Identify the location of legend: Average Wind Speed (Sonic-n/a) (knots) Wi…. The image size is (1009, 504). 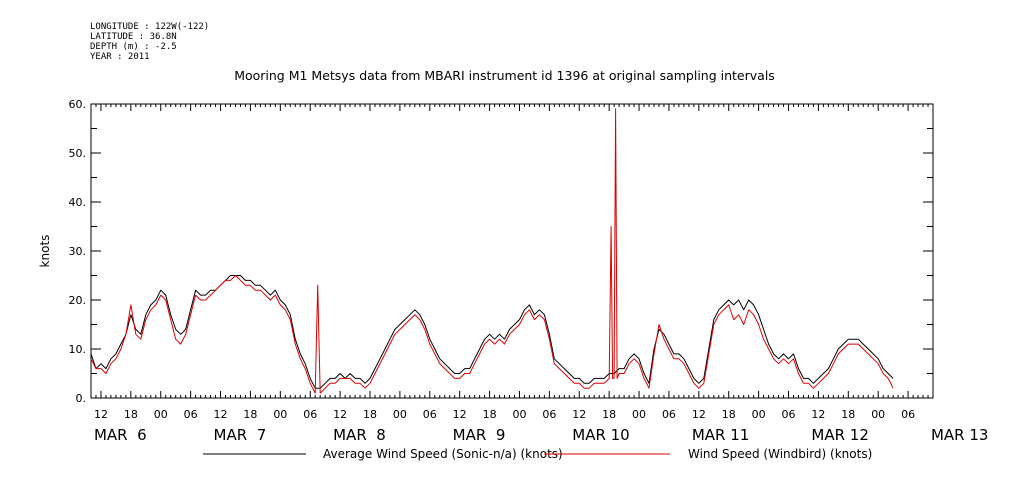
(537, 454).